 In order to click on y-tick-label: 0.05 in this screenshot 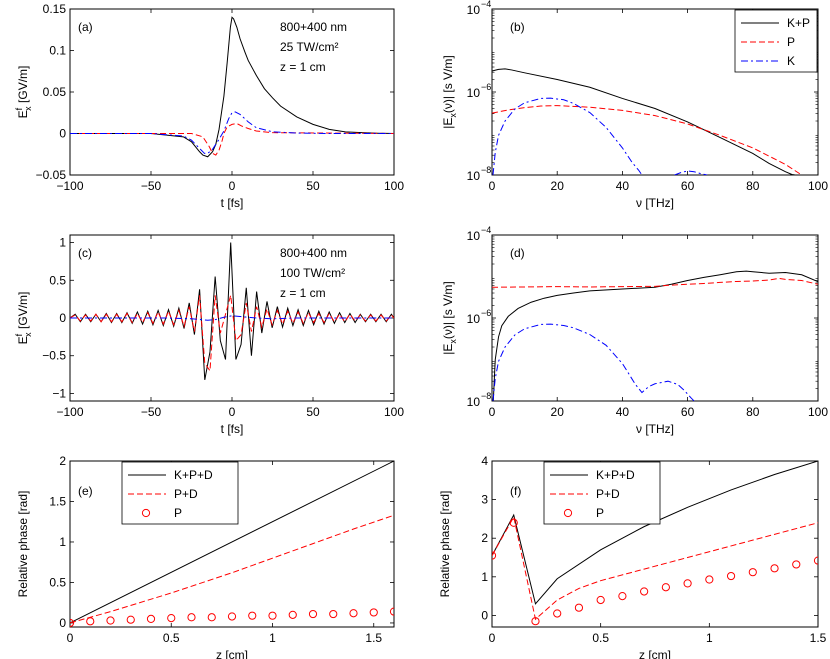, I will do `click(55, 92)`.